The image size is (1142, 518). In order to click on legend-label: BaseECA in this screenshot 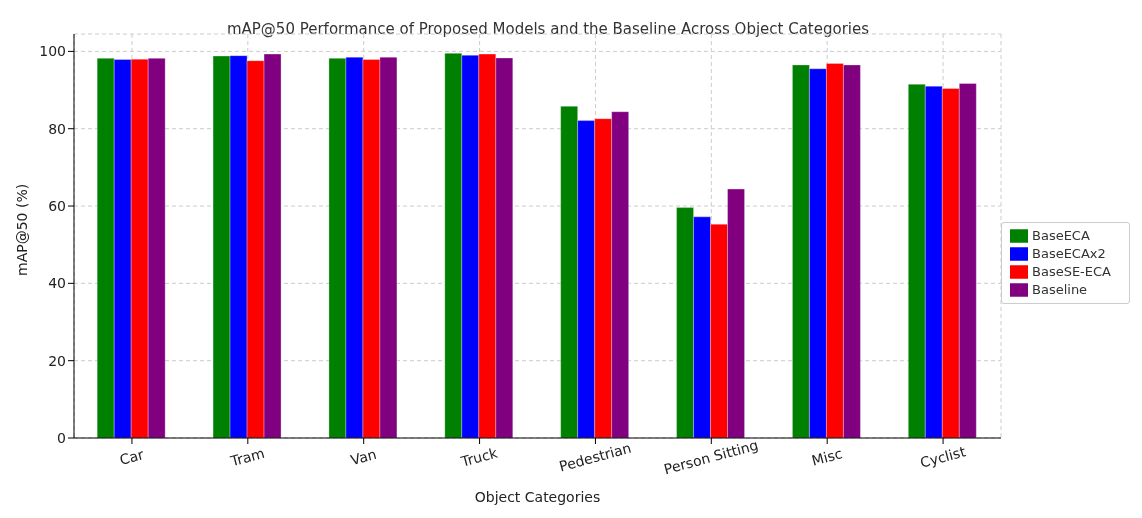, I will do `click(1061, 235)`.